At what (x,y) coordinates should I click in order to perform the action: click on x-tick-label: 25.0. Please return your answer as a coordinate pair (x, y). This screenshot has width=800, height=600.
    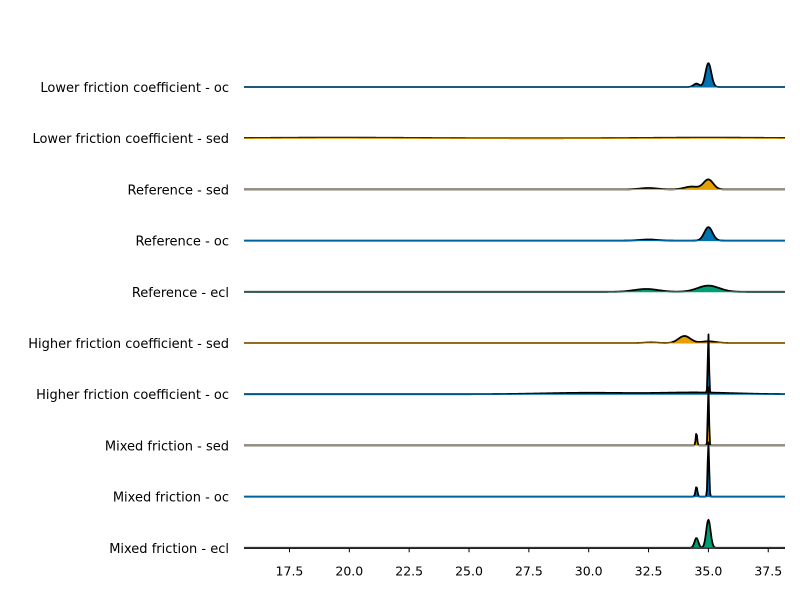
    Looking at the image, I should click on (469, 570).